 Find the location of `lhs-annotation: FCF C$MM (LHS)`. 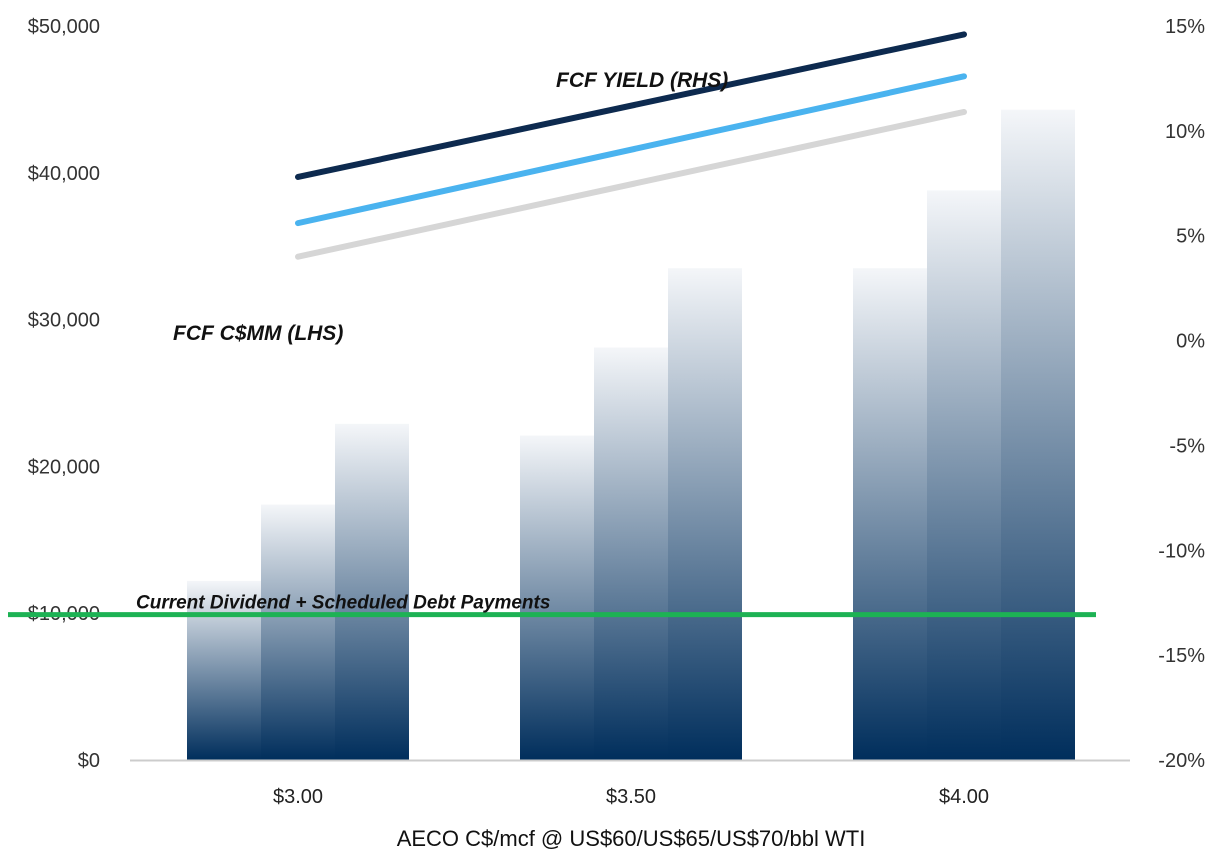

lhs-annotation: FCF C$MM (LHS) is located at coordinates (258, 333).